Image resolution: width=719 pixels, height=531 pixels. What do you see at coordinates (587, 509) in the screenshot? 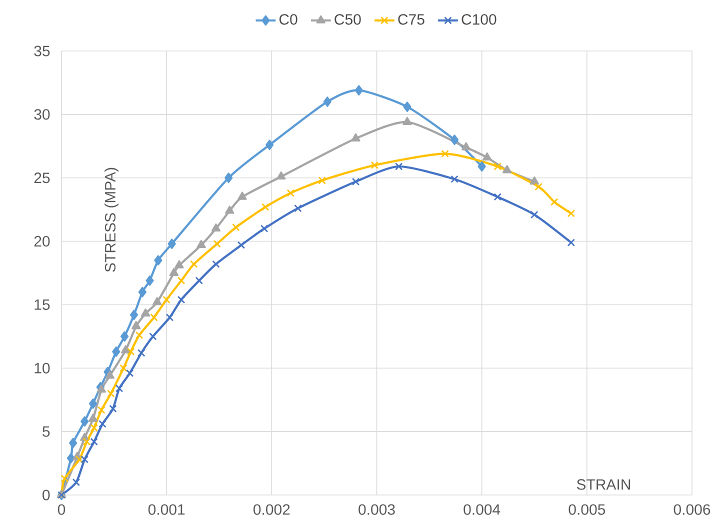
I see `x-tick-label: 0.005` at bounding box center [587, 509].